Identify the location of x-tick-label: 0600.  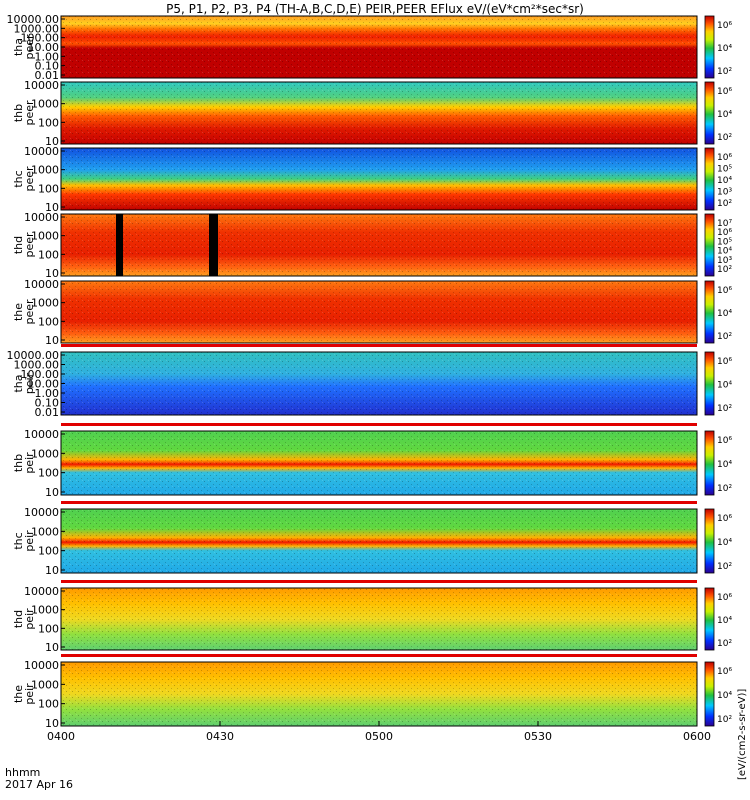
(697, 736).